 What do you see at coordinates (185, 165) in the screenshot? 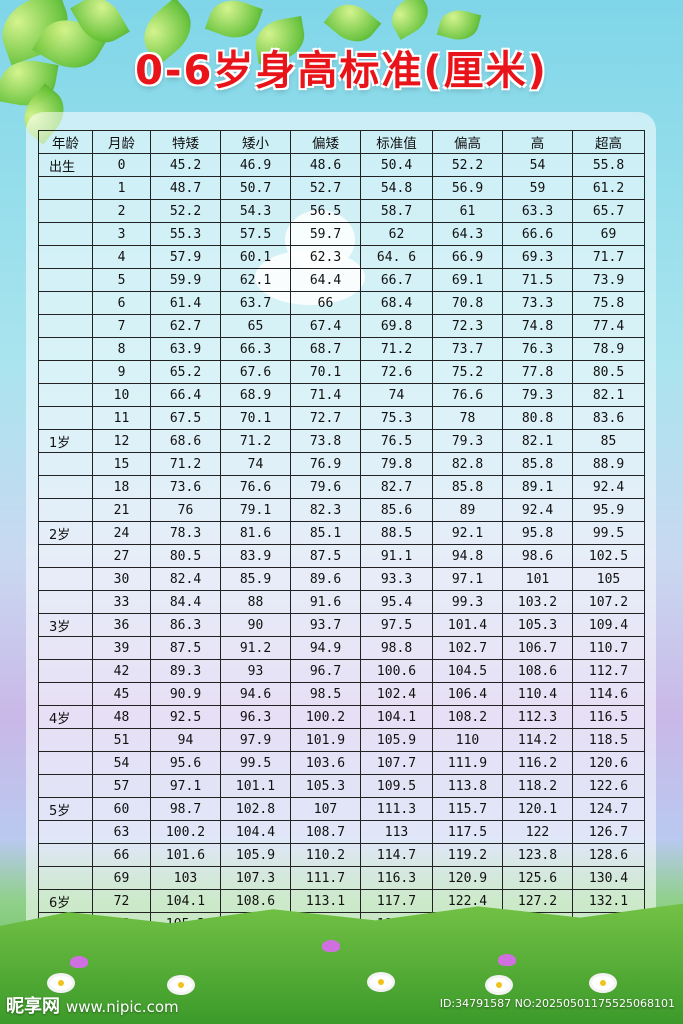
I see `height-cell: 45.2` at bounding box center [185, 165].